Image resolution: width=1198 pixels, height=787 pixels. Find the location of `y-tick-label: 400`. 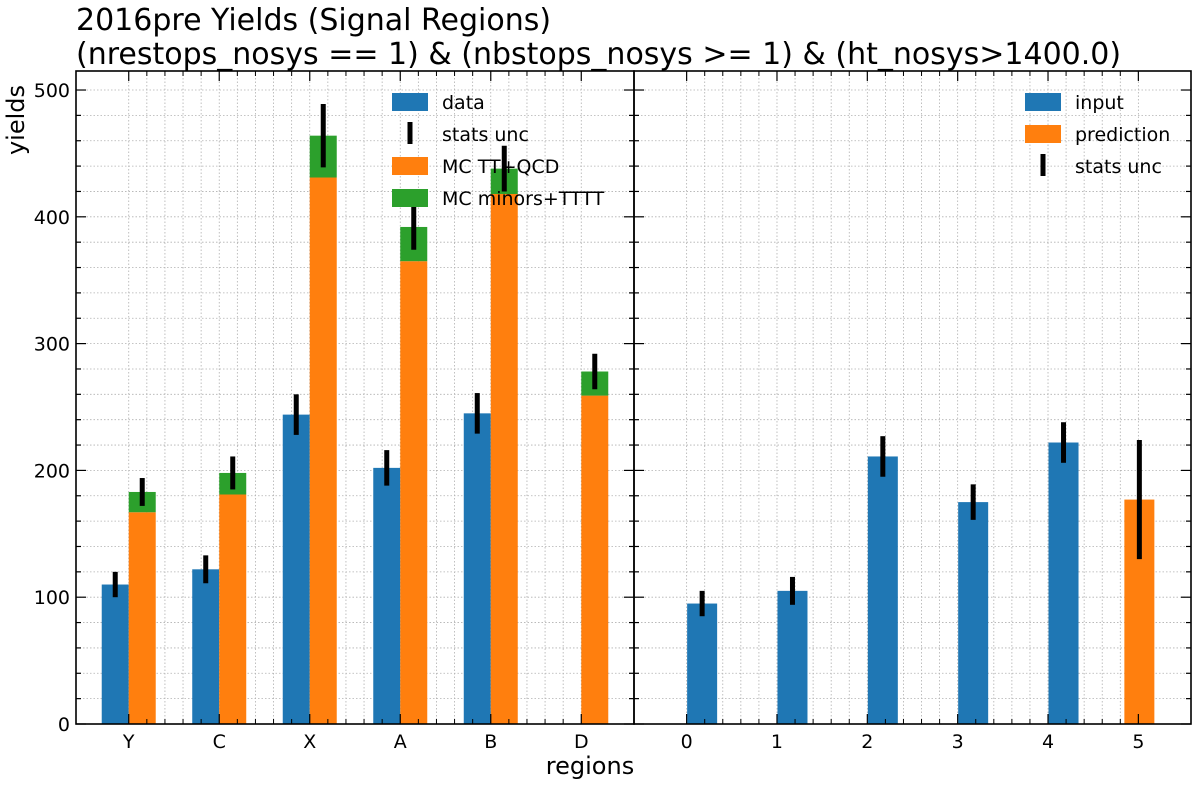

y-tick-label: 400 is located at coordinates (52, 218).